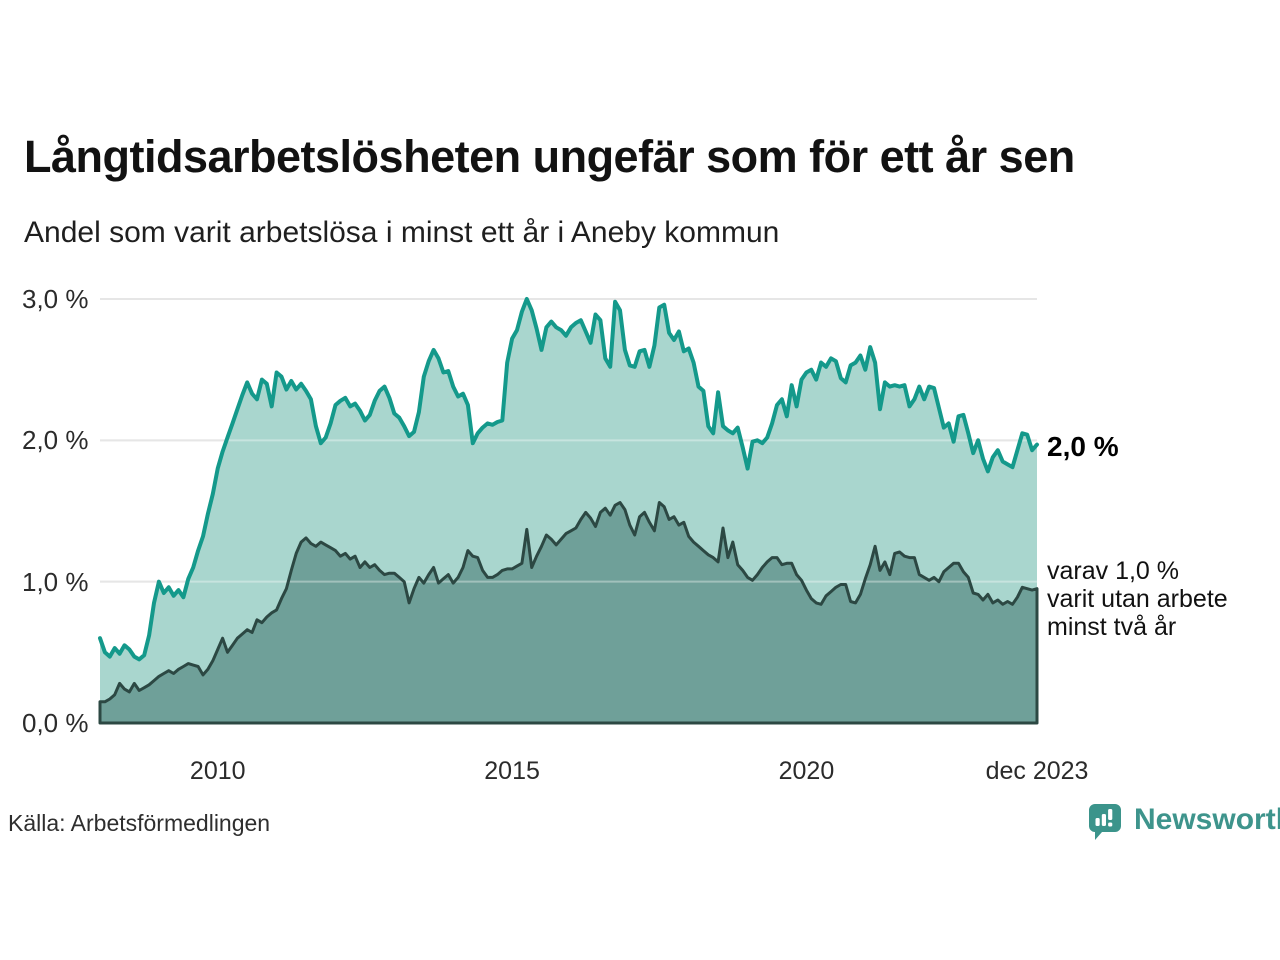  I want to click on newsworthy-logo: Newsworthy, so click(1184, 824).